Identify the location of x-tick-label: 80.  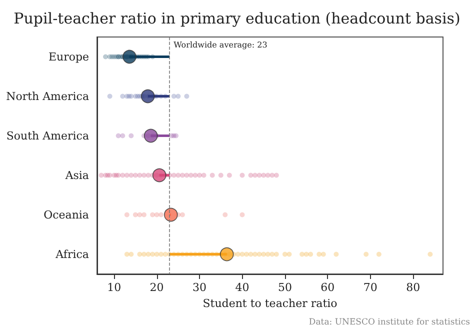
(413, 287).